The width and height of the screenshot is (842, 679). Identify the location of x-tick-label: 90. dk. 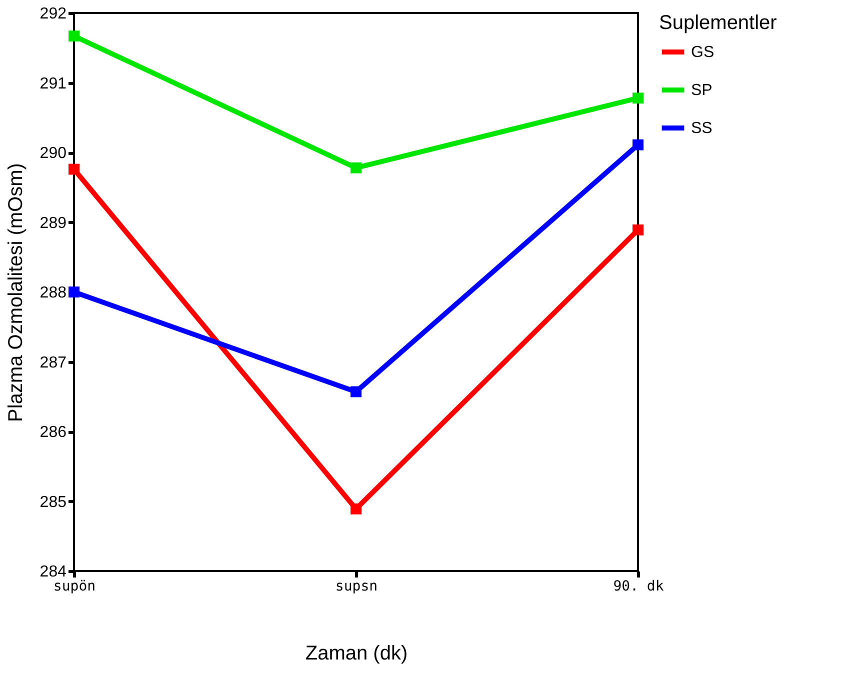
(638, 586).